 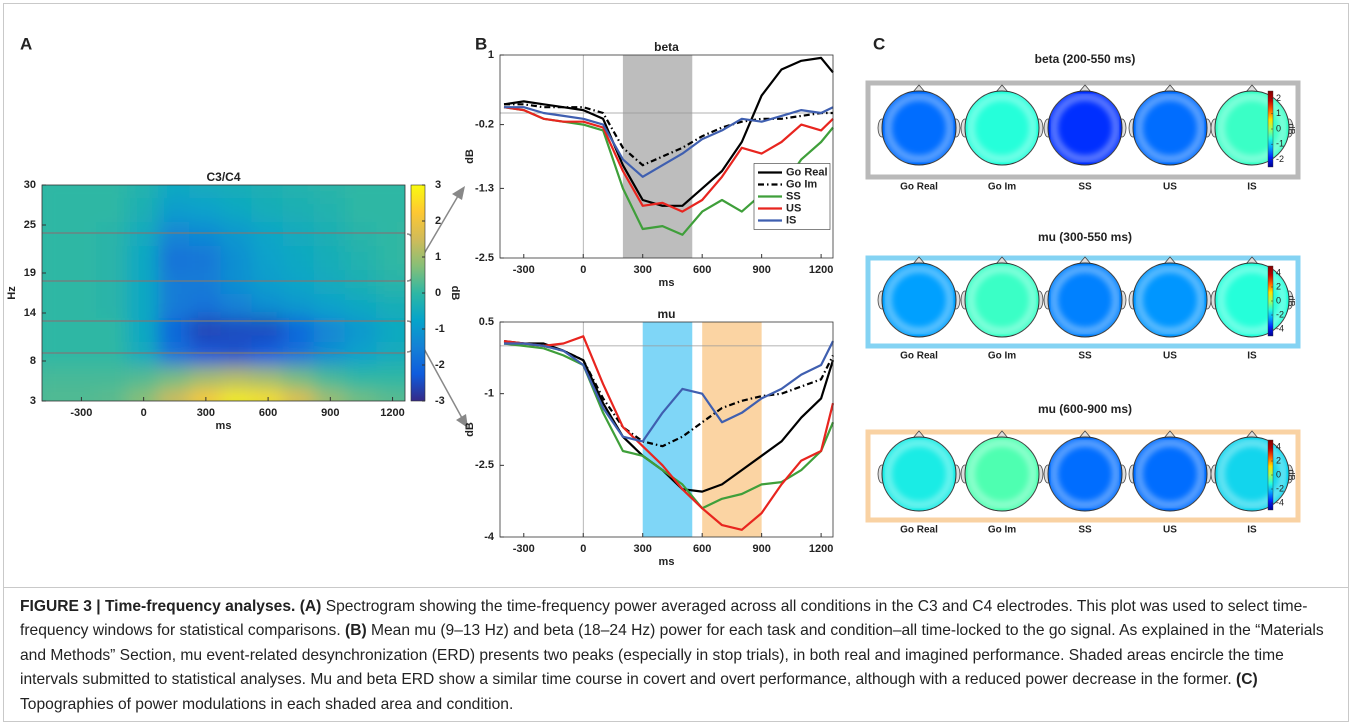 I want to click on shaded-interval, so click(x=732, y=429).